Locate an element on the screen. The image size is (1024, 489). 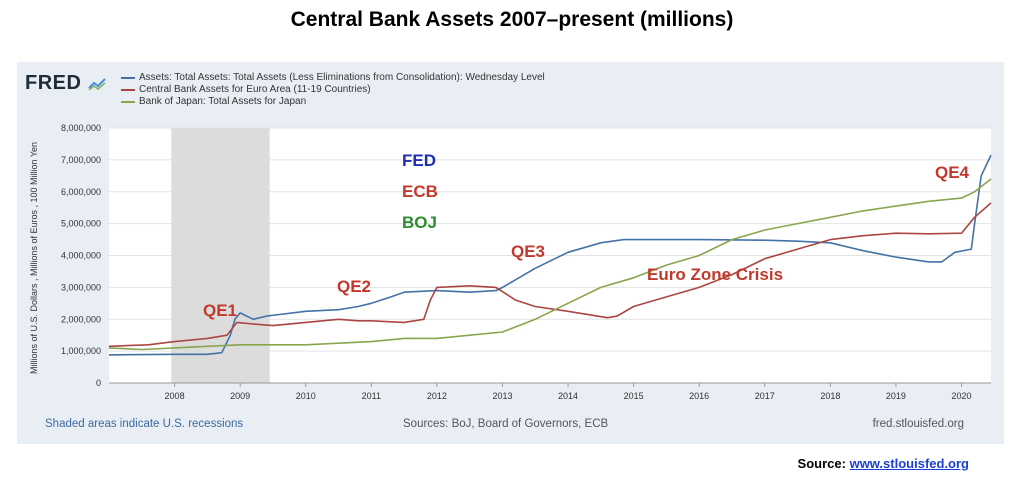
source-credit: Source: www.stlouisfed.org is located at coordinates (883, 463).